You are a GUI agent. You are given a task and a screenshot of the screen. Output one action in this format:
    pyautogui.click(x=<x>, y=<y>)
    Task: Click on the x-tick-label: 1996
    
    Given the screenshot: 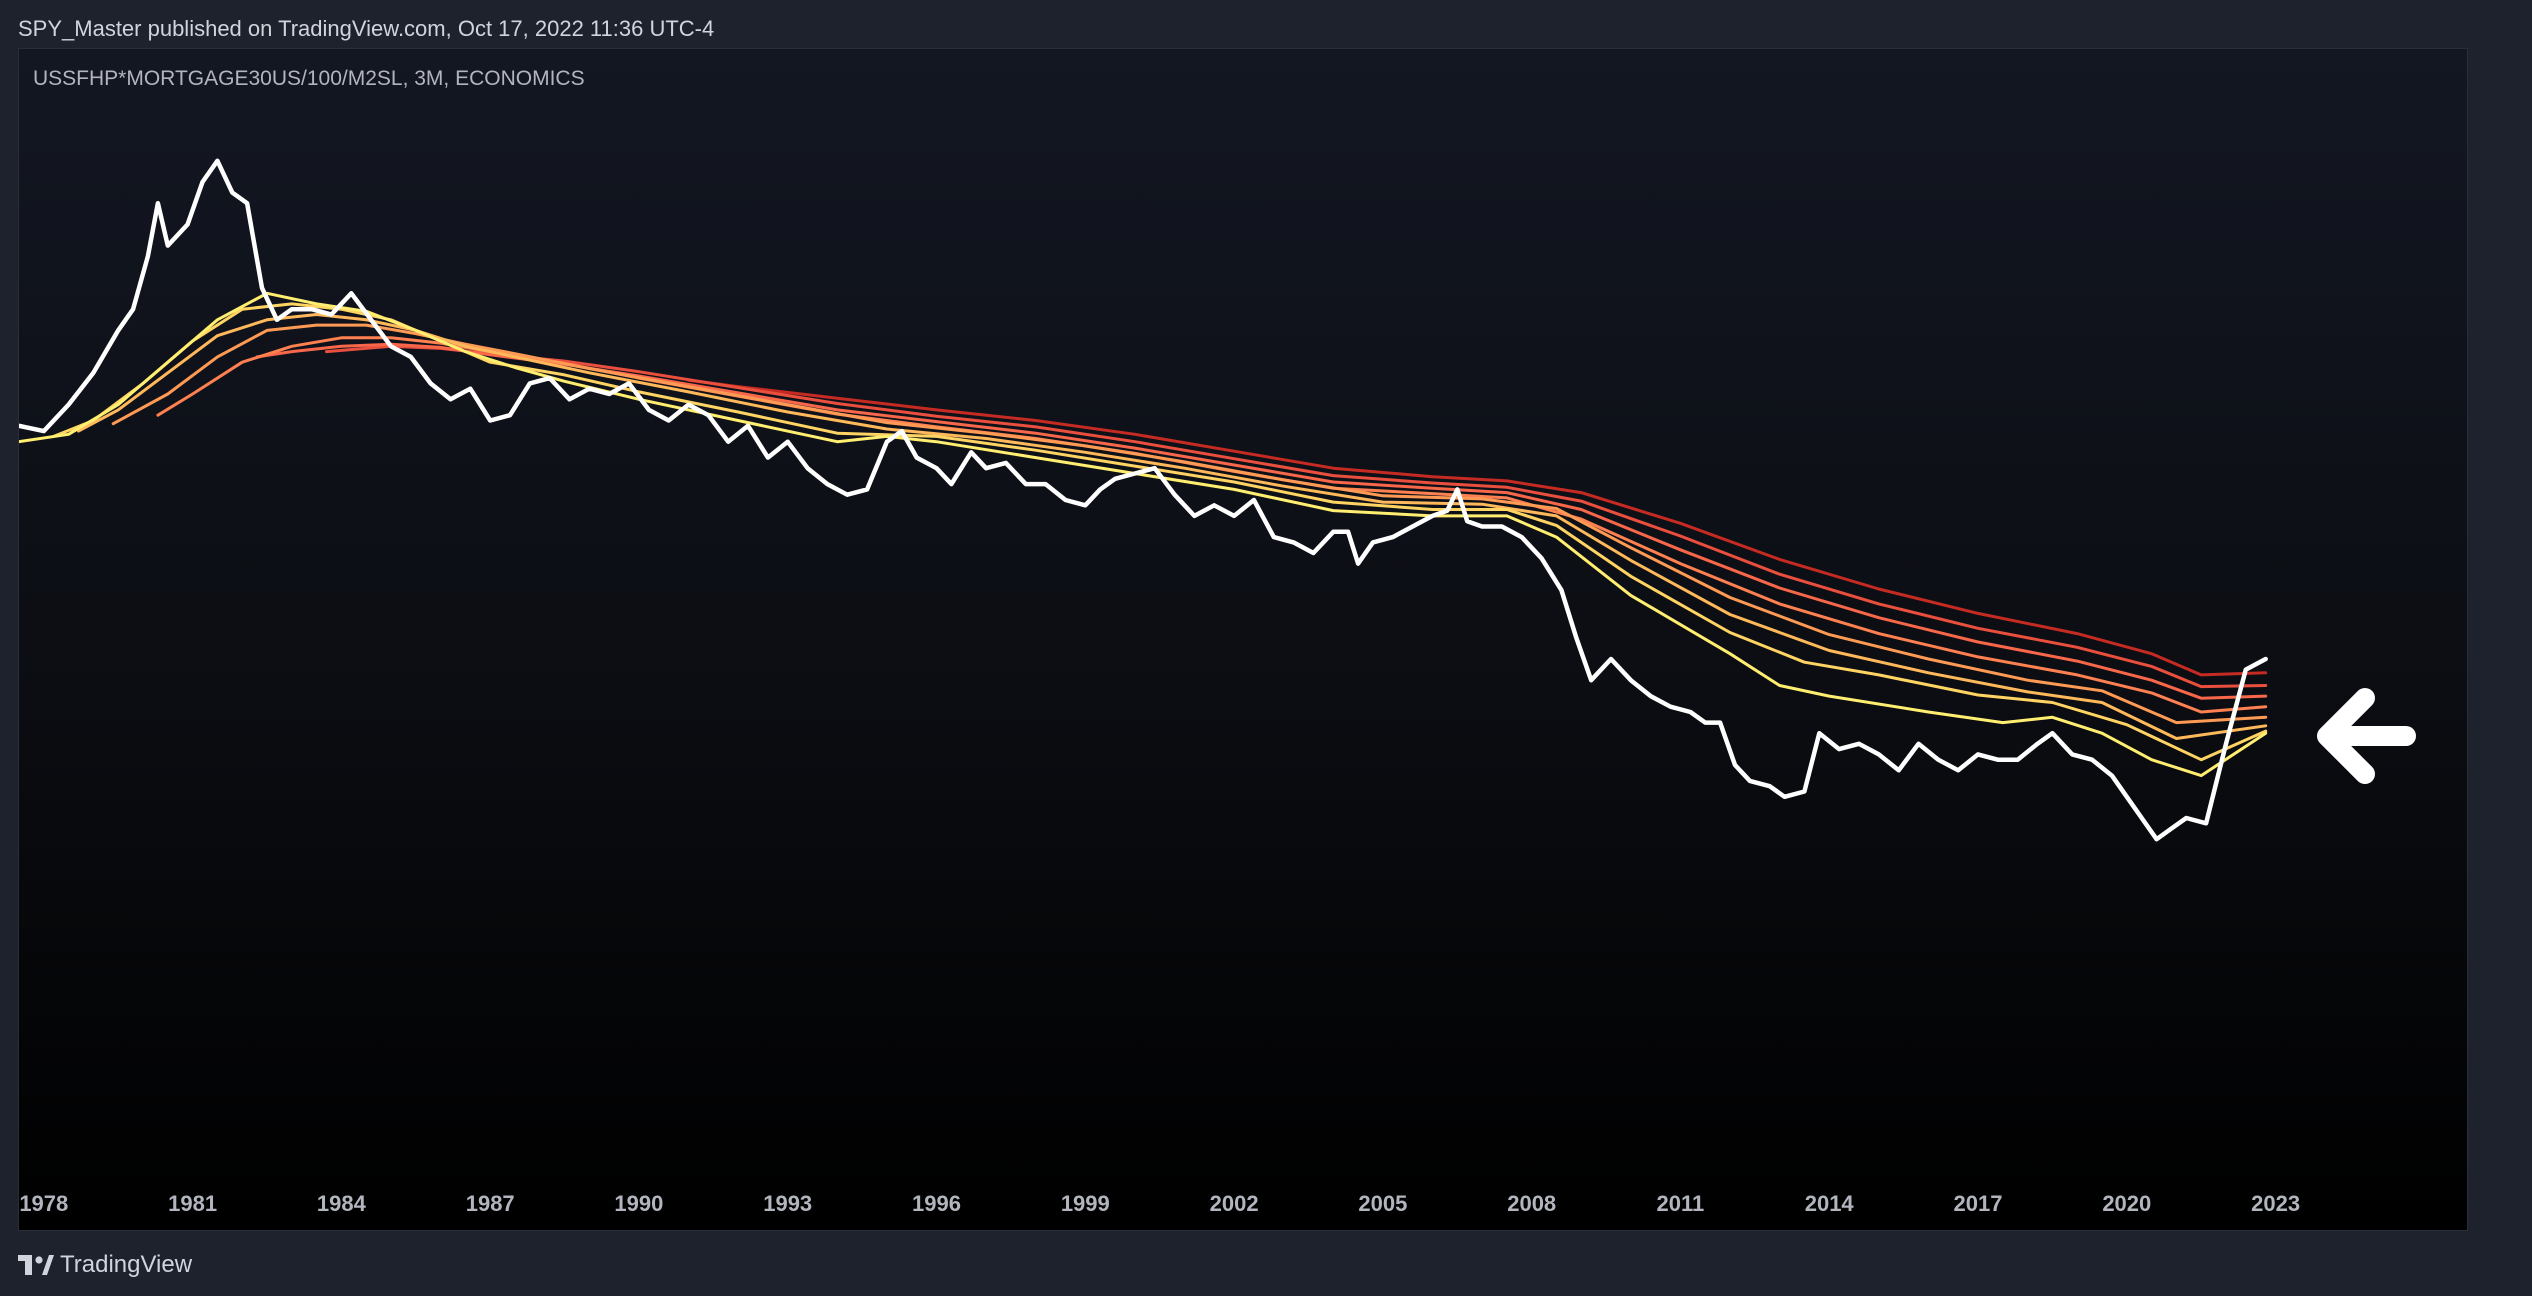 What is the action you would take?
    pyautogui.click(x=936, y=1203)
    